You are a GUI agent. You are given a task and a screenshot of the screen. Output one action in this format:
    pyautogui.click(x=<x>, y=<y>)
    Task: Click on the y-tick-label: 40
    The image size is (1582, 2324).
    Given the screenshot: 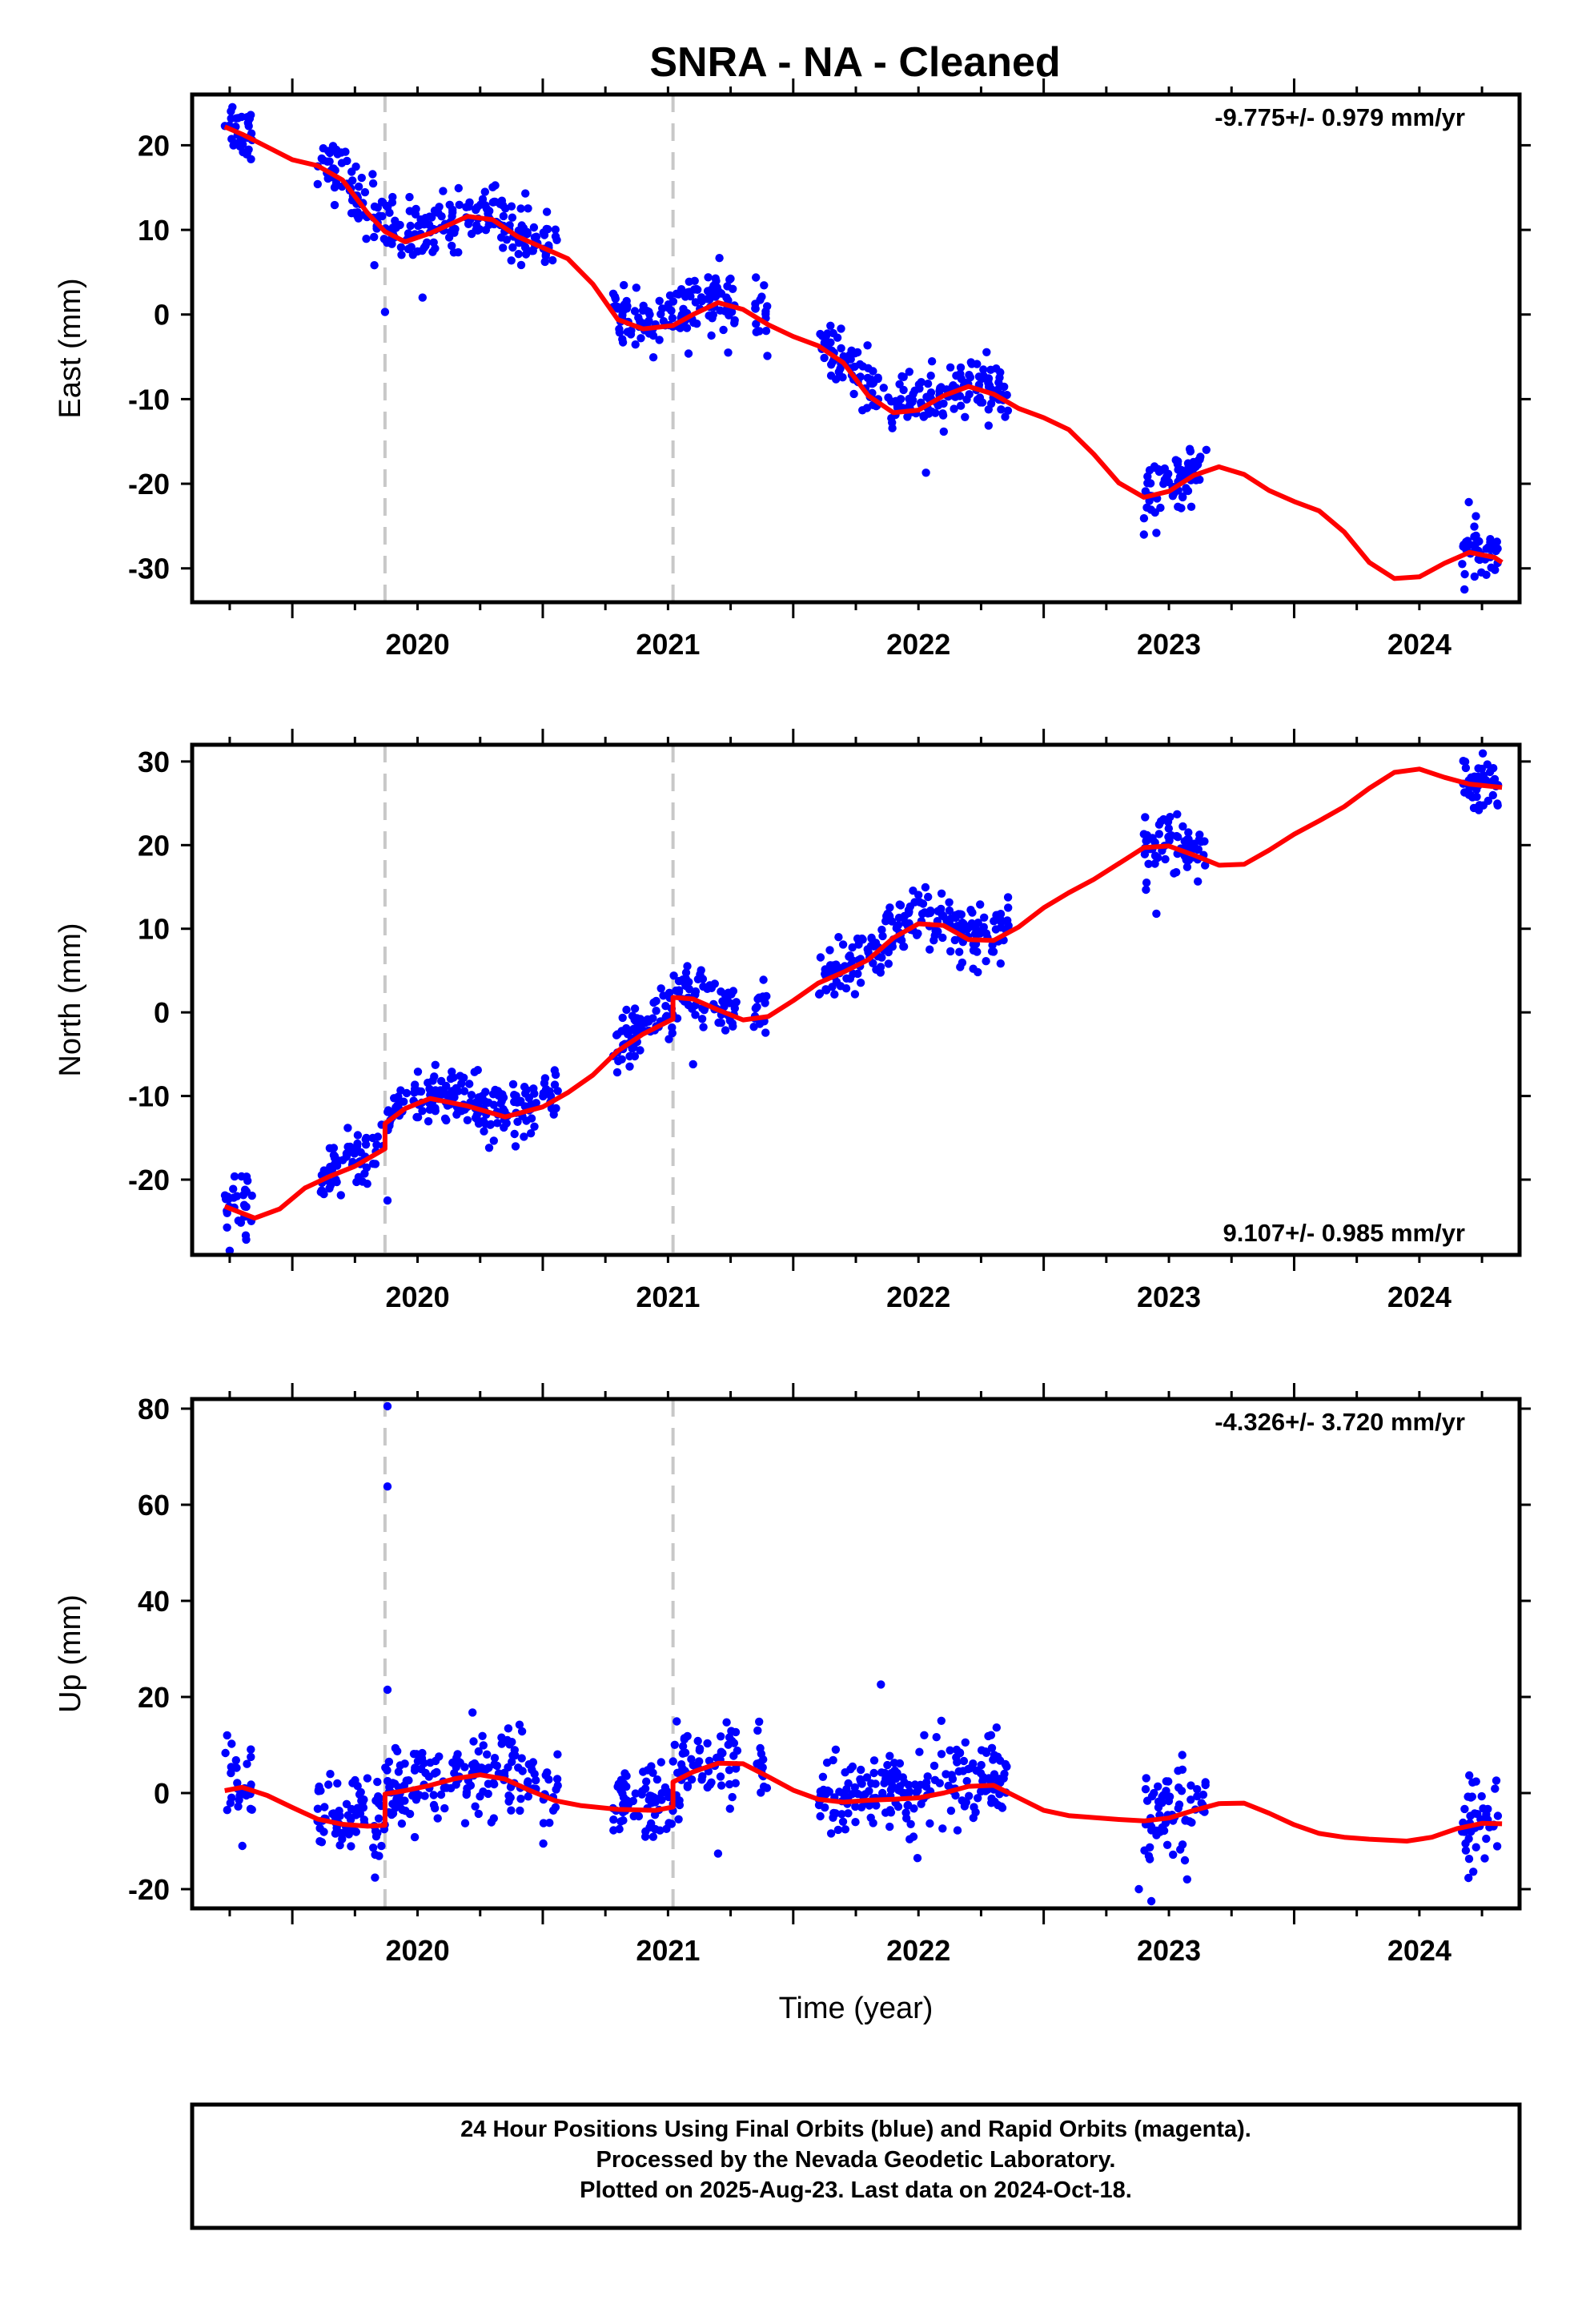 What is the action you would take?
    pyautogui.click(x=154, y=1601)
    